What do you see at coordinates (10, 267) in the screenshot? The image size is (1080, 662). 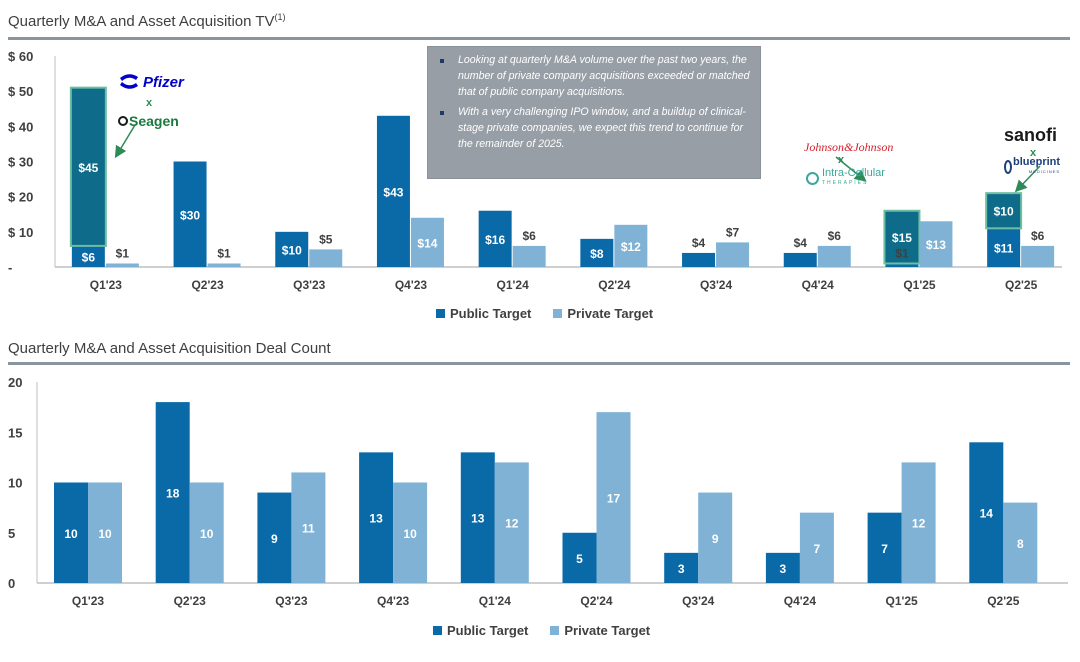 I see `y-tick-label: -` at bounding box center [10, 267].